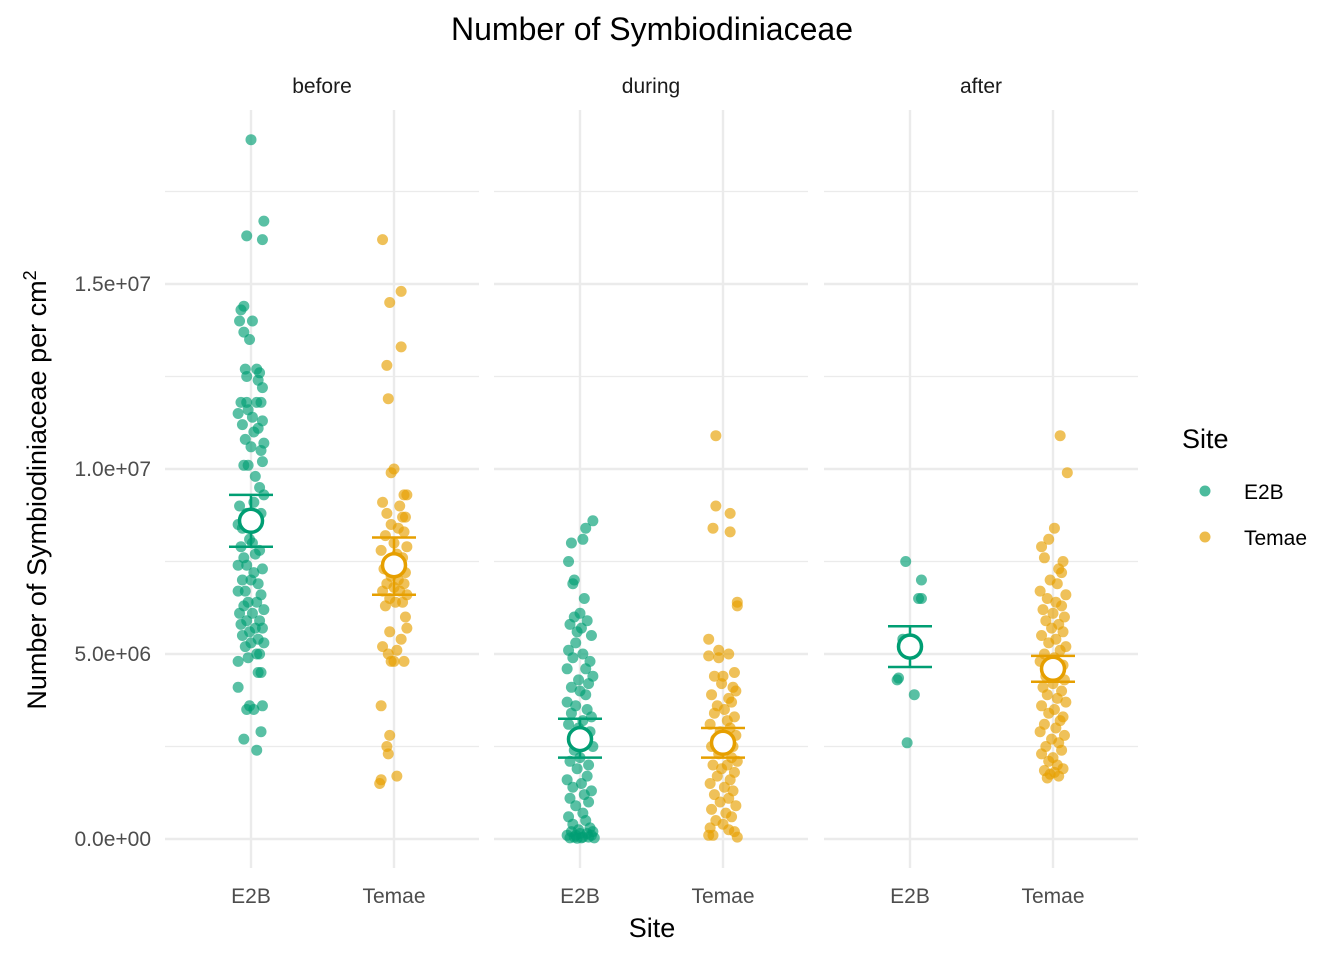 The width and height of the screenshot is (1344, 960). Describe the element at coordinates (981, 86) in the screenshot. I see `facet-label-after: after` at that location.